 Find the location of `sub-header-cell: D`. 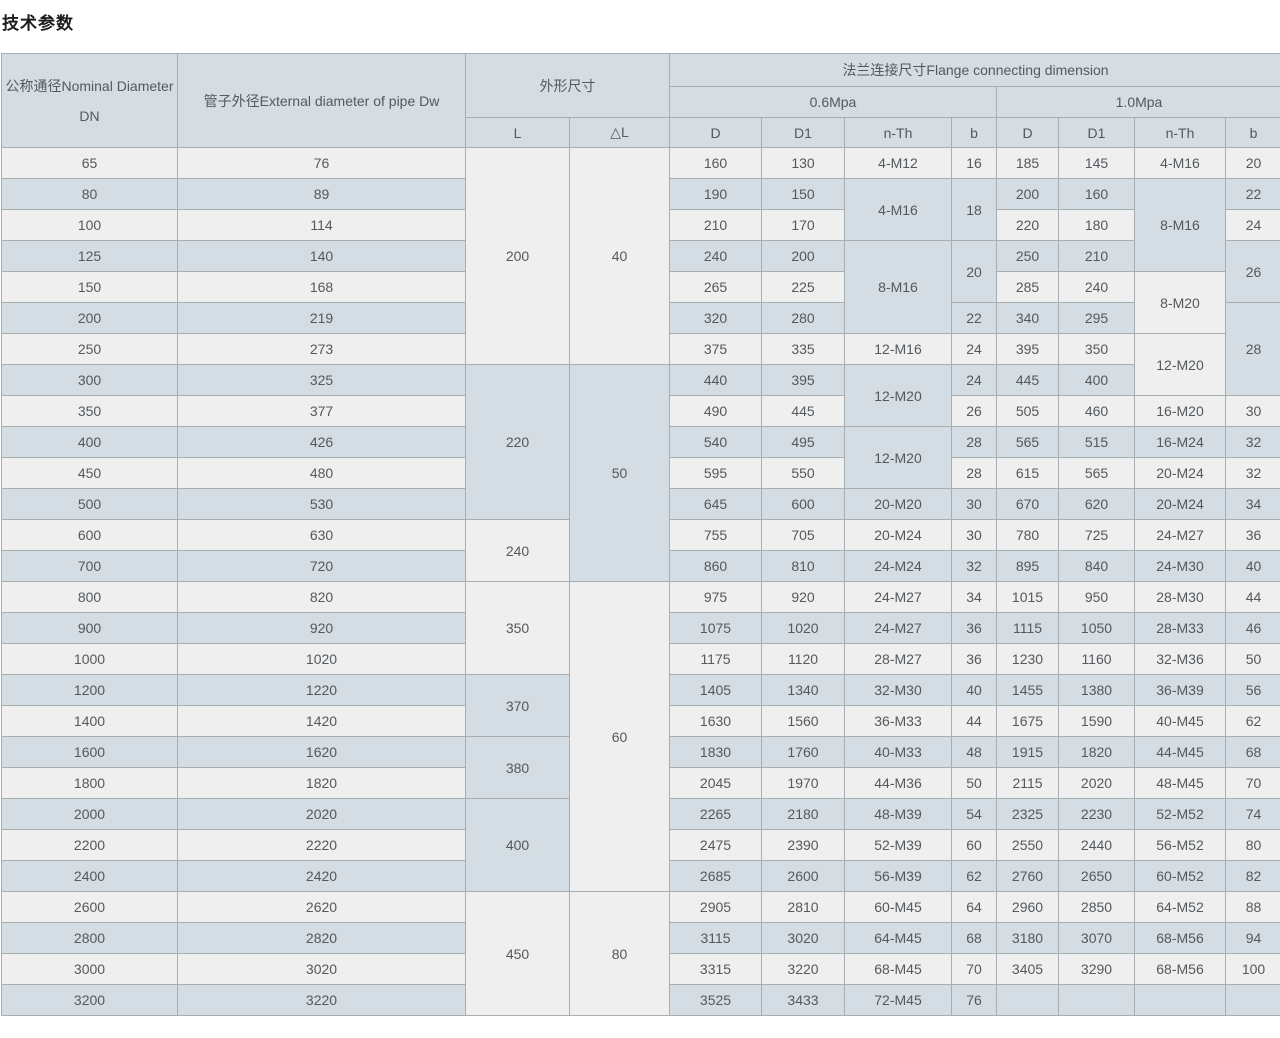

sub-header-cell: D is located at coordinates (716, 133).